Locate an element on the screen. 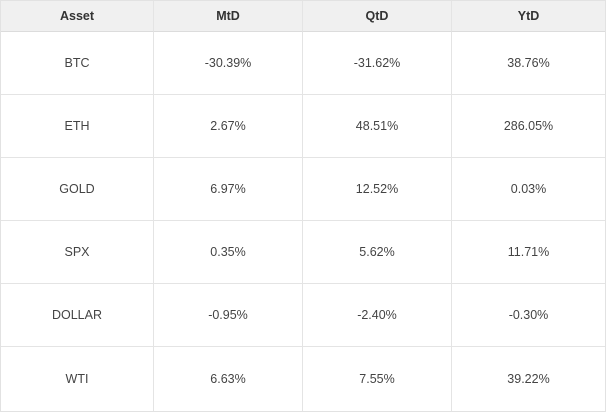 This screenshot has width=606, height=412. cell-qtd: 48.51% is located at coordinates (377, 126).